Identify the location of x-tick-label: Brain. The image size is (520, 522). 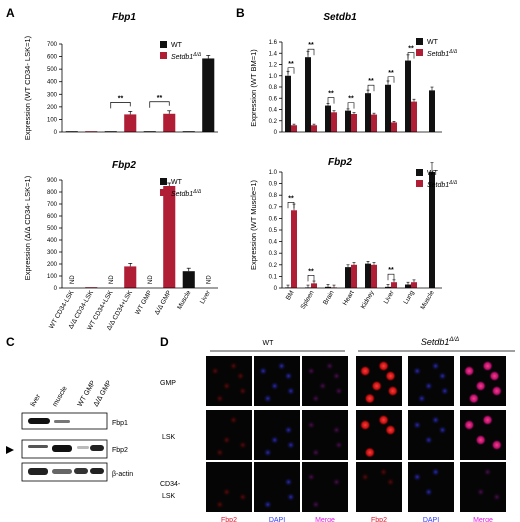
(329, 297).